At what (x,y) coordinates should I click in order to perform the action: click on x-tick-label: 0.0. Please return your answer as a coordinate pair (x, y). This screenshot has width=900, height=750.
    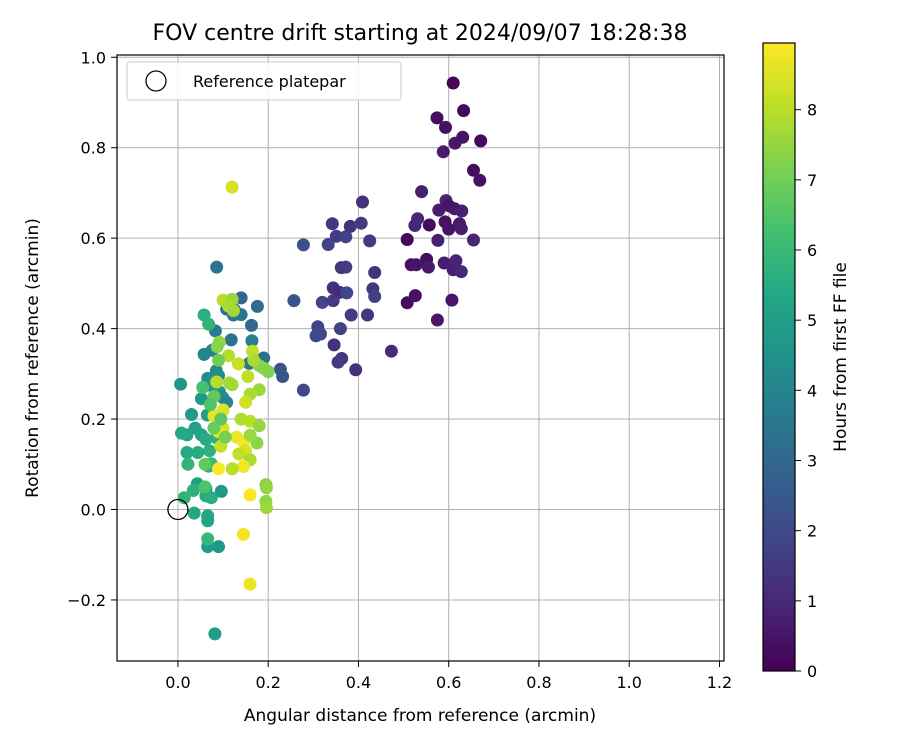
    Looking at the image, I should click on (177, 682).